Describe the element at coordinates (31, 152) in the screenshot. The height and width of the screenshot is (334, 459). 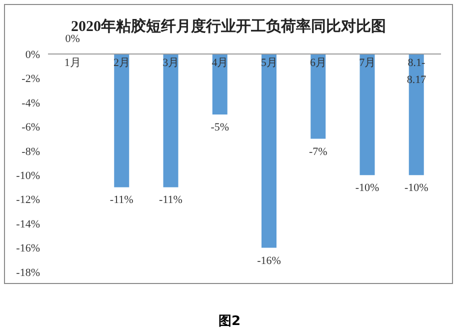
I see `y-tick-label: -8%` at that location.